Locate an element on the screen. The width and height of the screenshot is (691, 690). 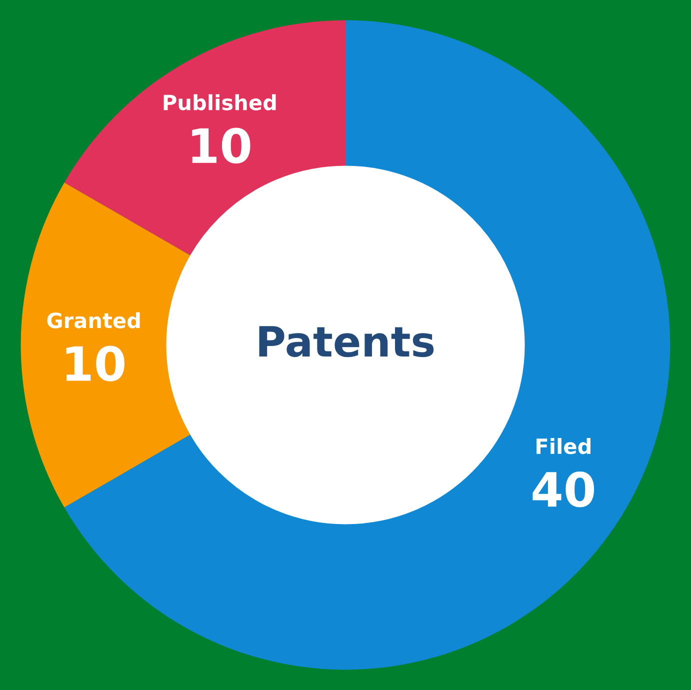
slice-label: Filed is located at coordinates (563, 446).